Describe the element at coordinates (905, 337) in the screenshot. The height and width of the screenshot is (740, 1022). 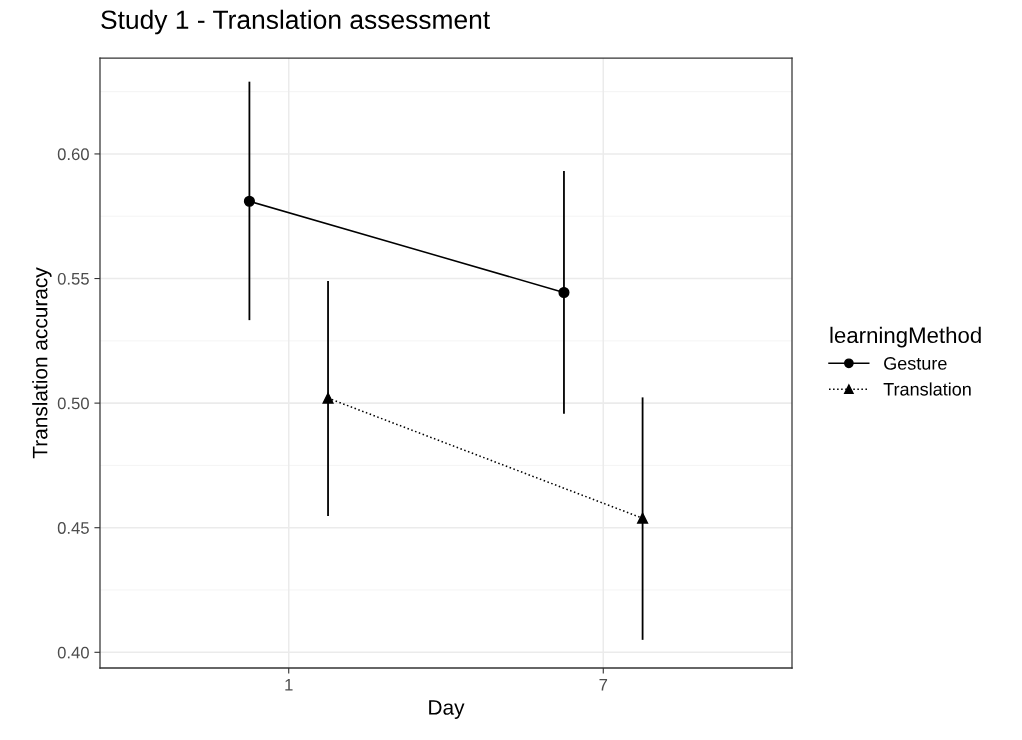
I see `legend-title: learningMethod` at that location.